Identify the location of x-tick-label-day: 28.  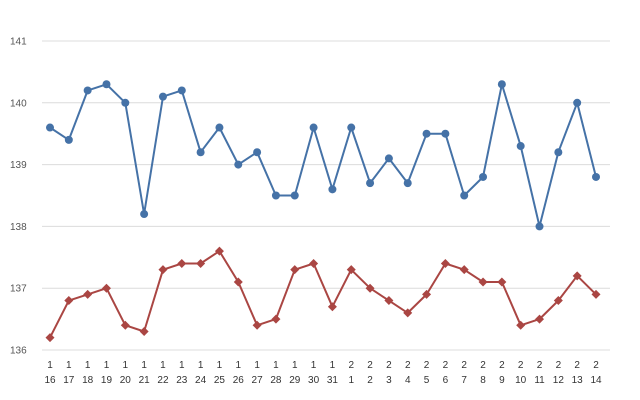
(276, 380).